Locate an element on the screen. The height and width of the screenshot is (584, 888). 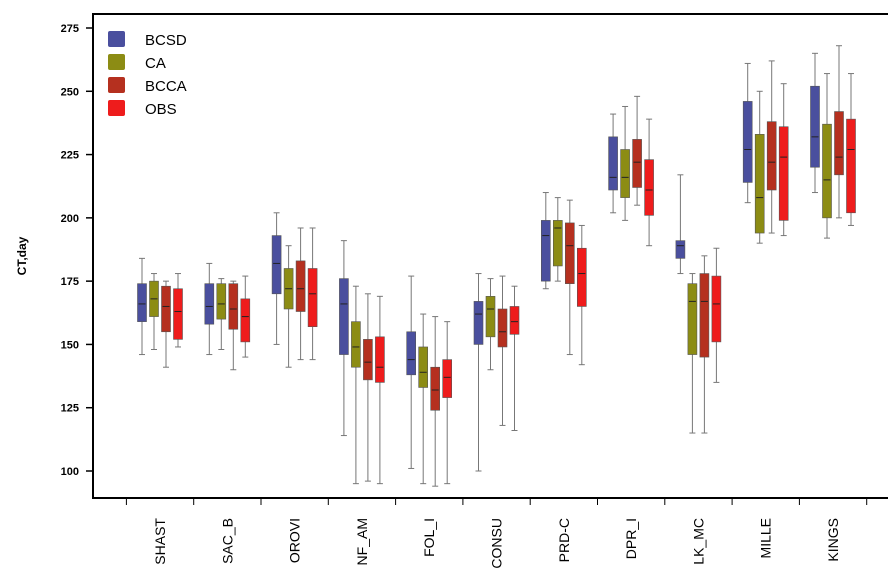
legend: BCSD CA BCCA OBS is located at coordinates (147, 74).